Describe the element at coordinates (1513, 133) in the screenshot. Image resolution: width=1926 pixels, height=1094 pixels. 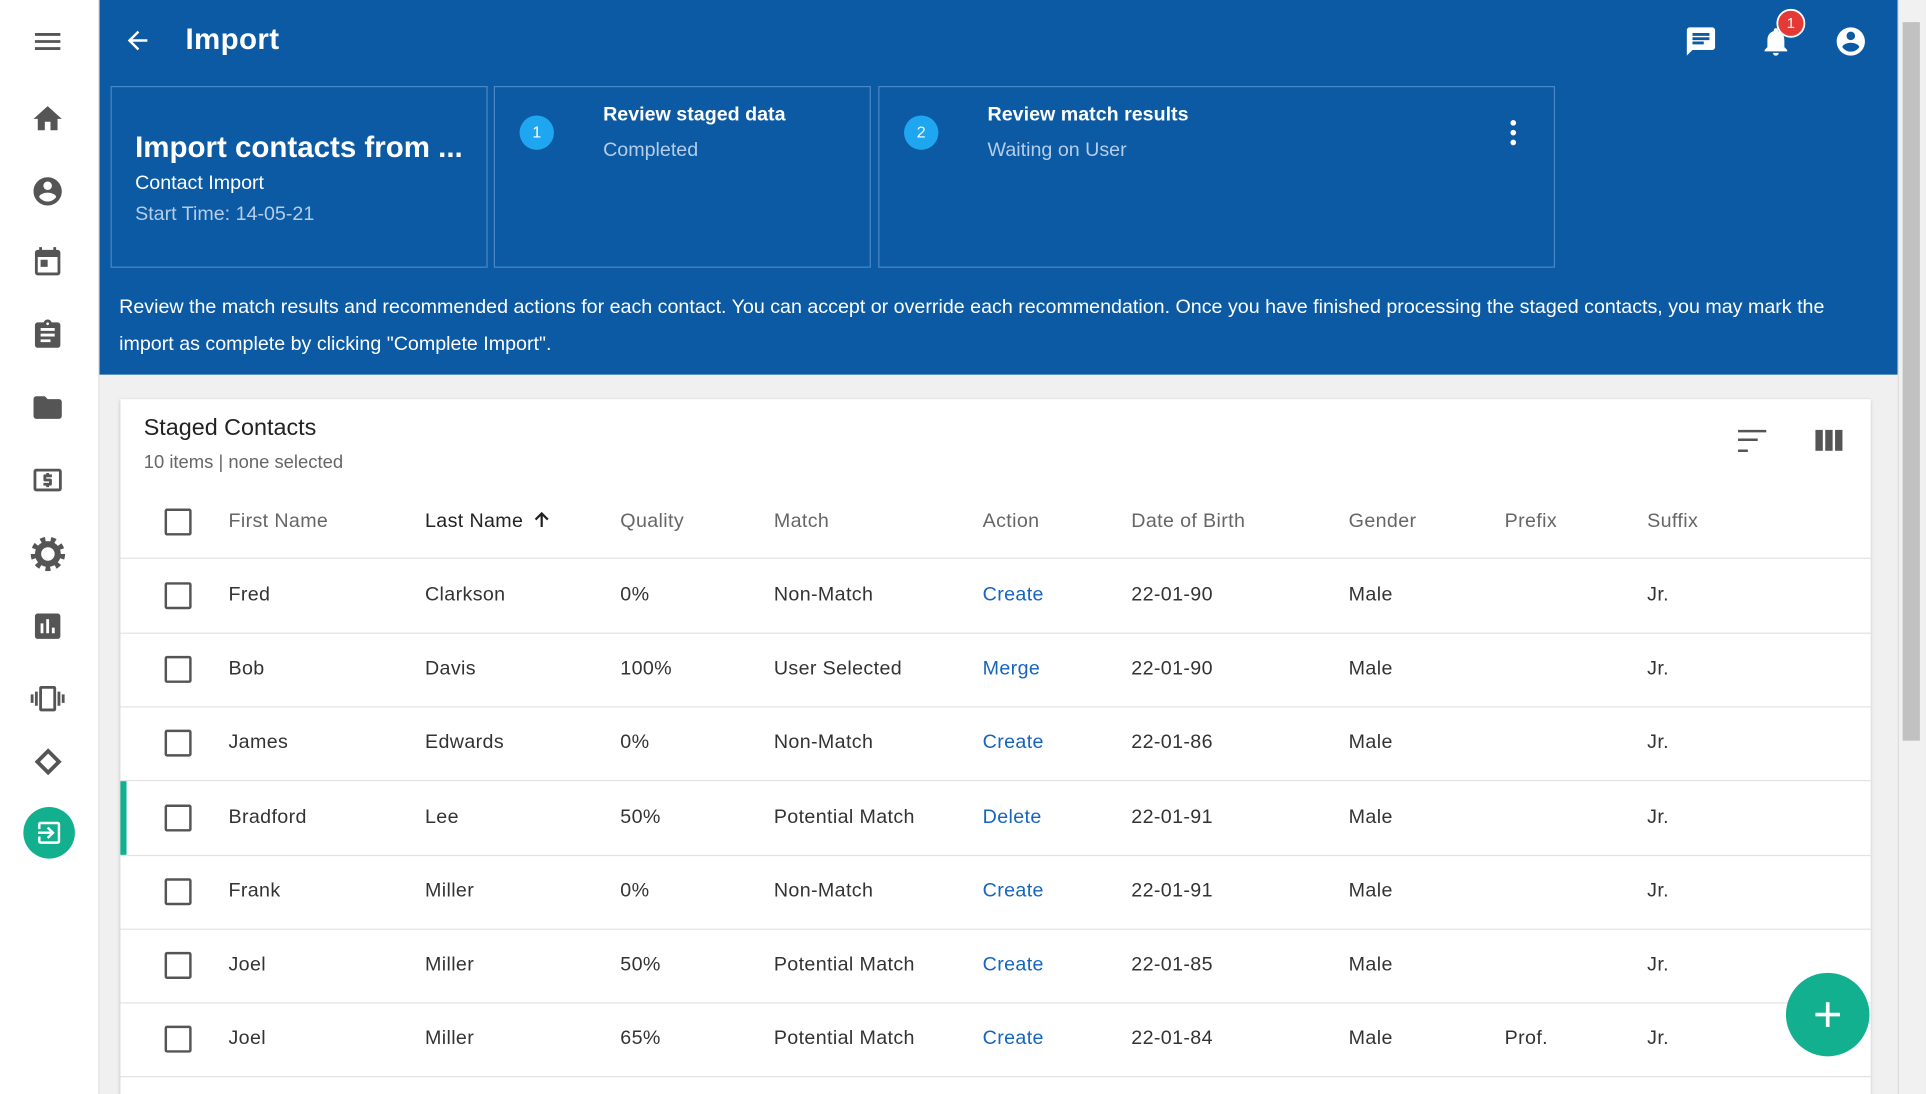
I see `more-menu` at that location.